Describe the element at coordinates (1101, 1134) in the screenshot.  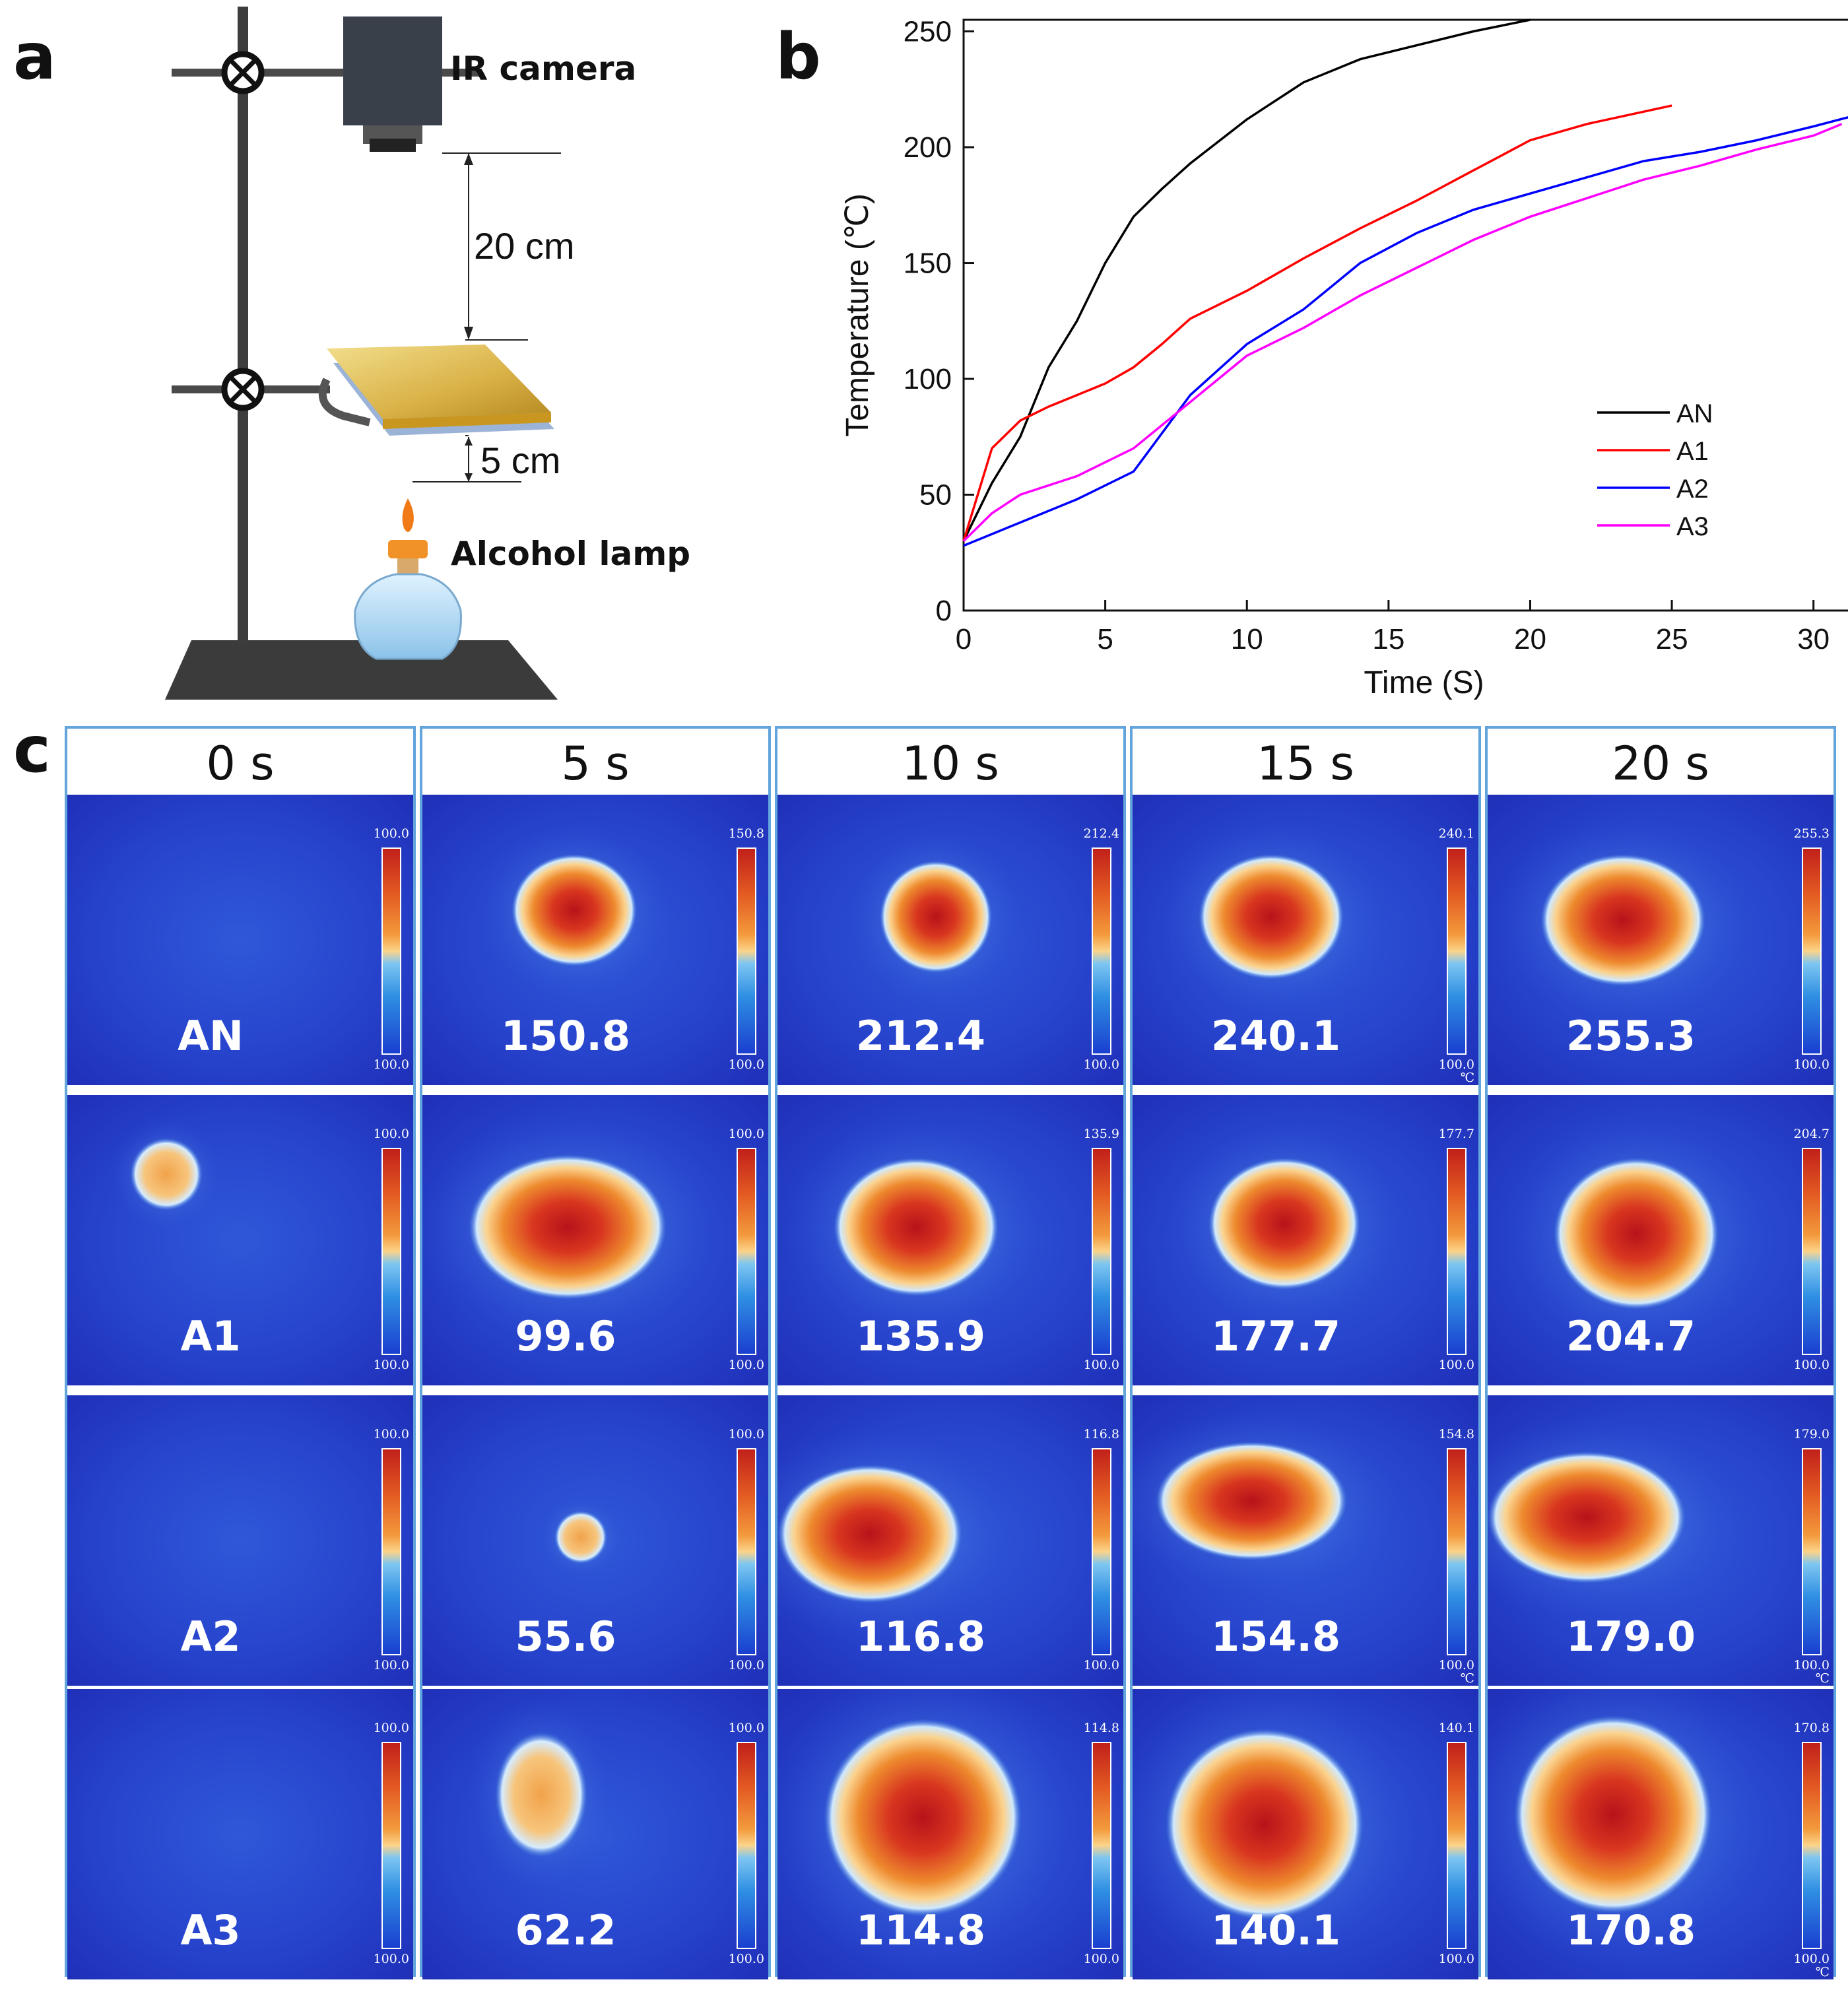
I see `scale-max-label: 135.9` at that location.